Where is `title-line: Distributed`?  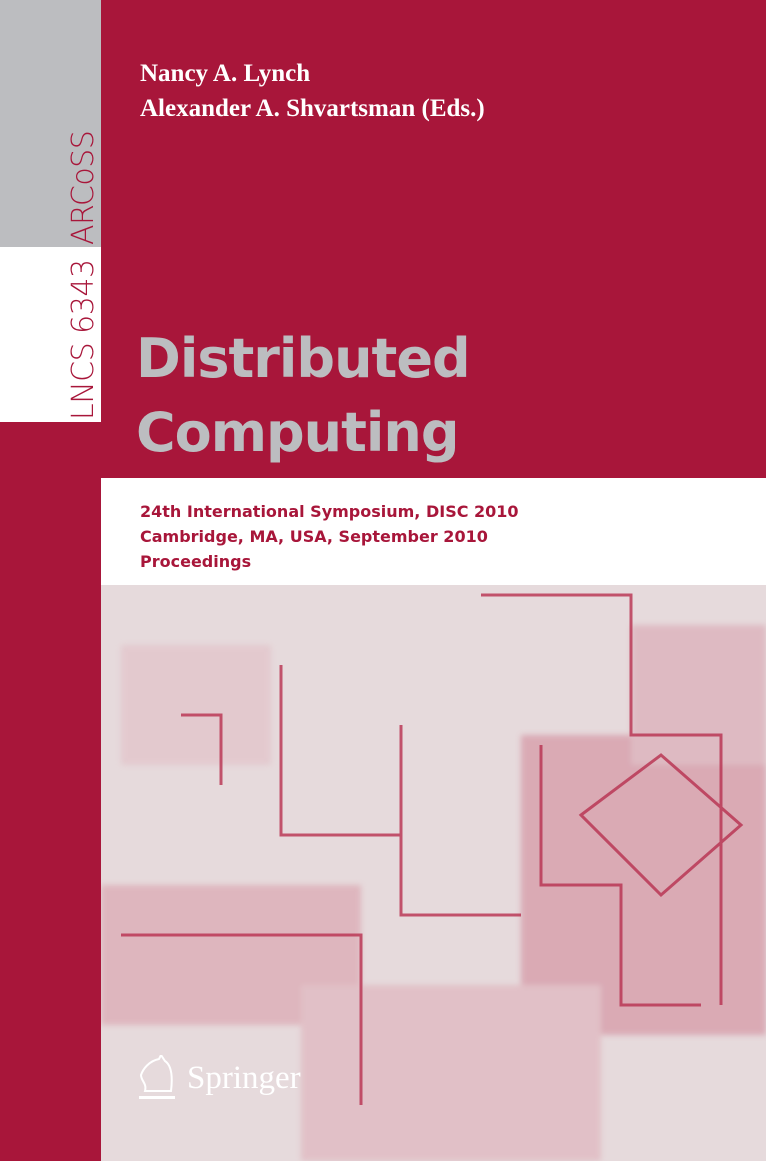 title-line: Distributed is located at coordinates (303, 358).